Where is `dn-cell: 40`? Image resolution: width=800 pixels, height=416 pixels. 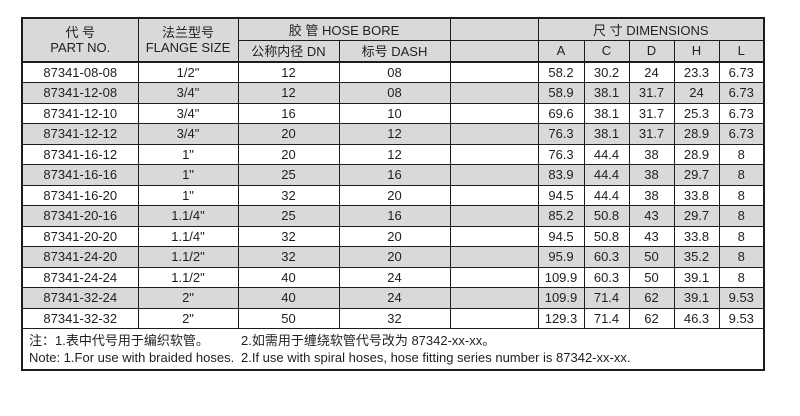
dn-cell: 40 is located at coordinates (288, 298).